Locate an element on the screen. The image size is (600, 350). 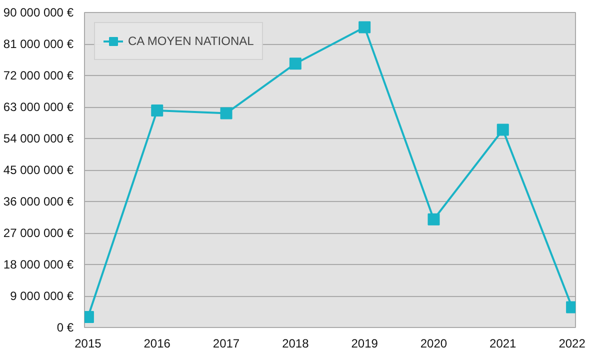
x-tick-label: 2020 is located at coordinates (434, 343).